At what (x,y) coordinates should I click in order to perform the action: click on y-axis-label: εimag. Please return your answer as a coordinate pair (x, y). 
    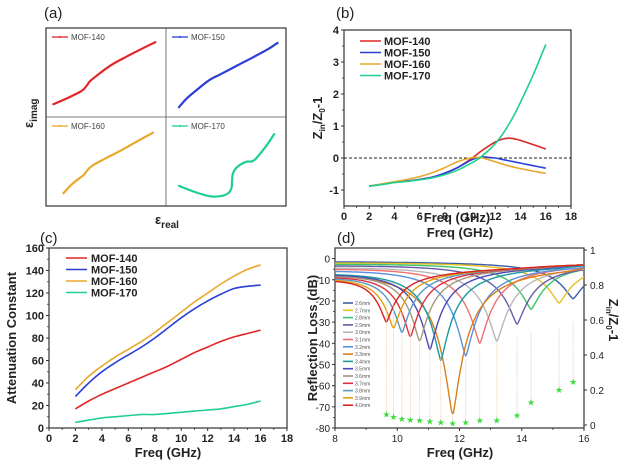
    Looking at the image, I should click on (30, 113).